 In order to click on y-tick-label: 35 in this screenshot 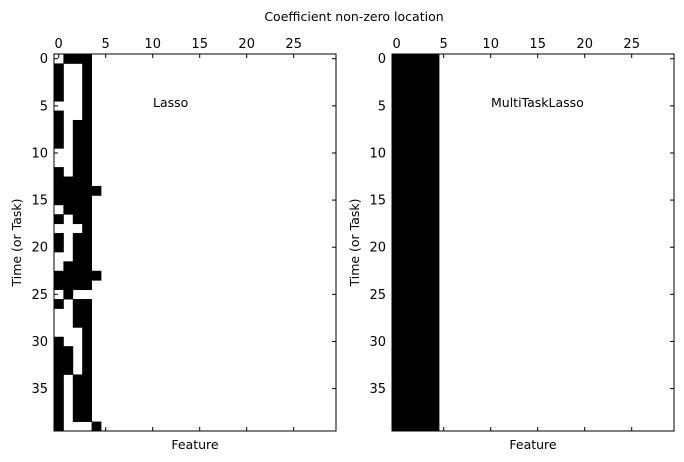, I will do `click(377, 389)`.